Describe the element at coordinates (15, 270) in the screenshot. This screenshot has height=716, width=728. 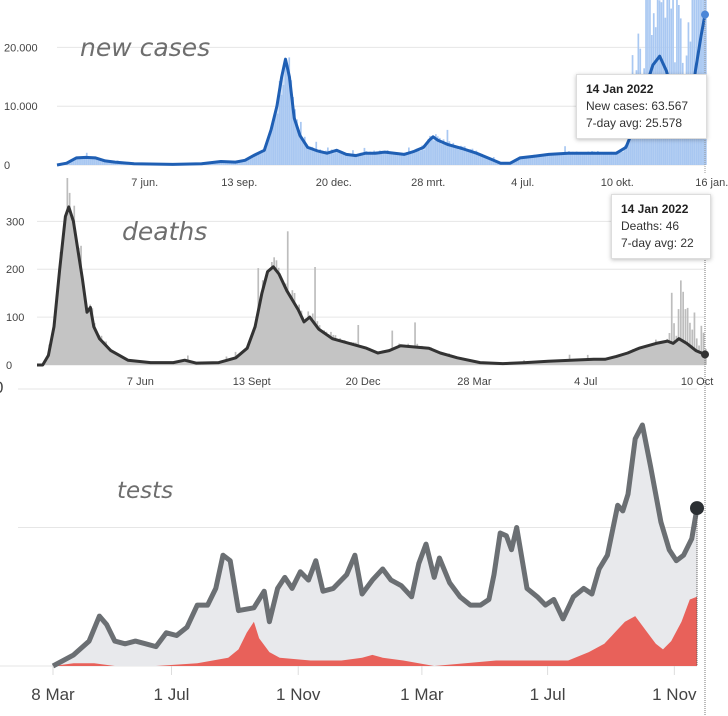
I see `y-tick-label: 200` at that location.